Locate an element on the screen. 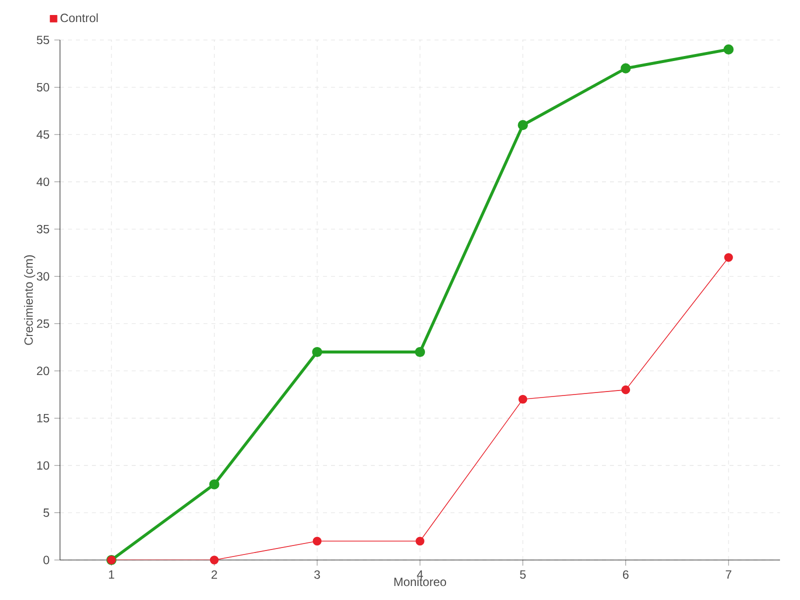  y-tick-label: 55 is located at coordinates (43, 40).